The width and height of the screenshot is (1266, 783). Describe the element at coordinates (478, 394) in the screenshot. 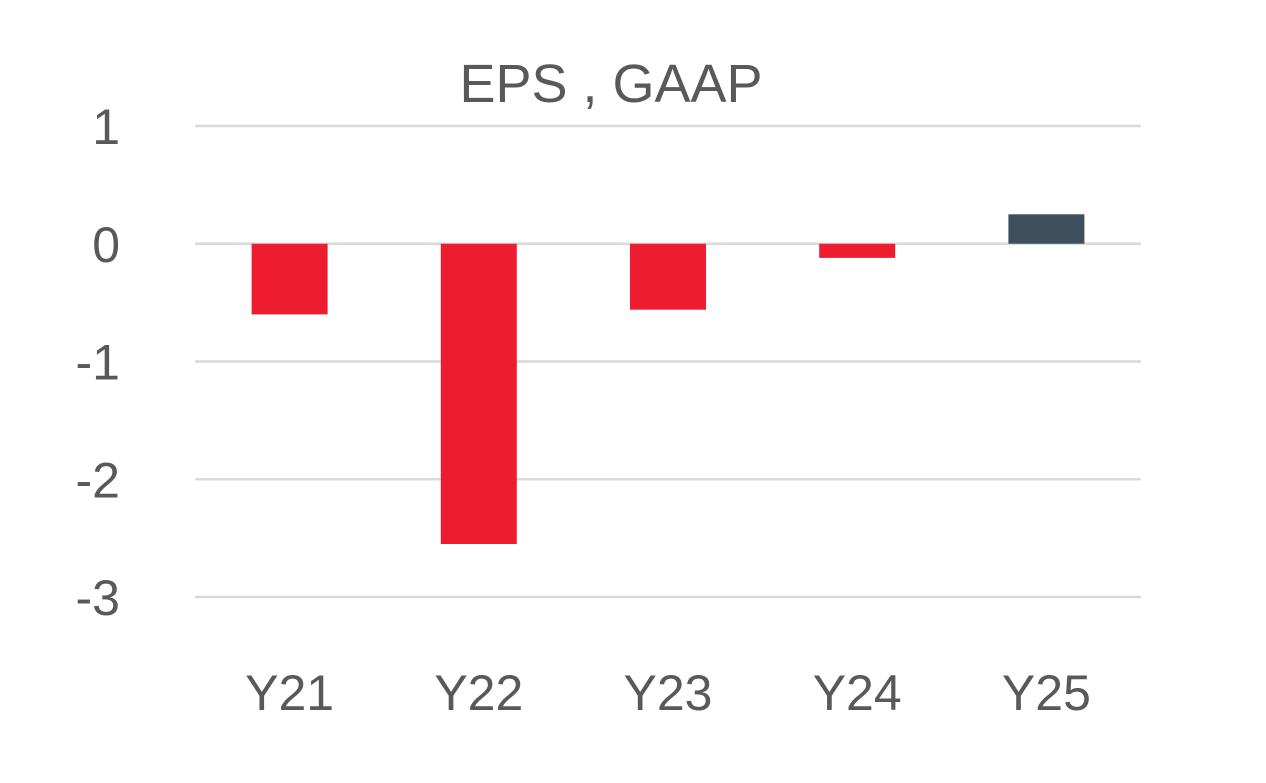

I see `bar-y22` at that location.